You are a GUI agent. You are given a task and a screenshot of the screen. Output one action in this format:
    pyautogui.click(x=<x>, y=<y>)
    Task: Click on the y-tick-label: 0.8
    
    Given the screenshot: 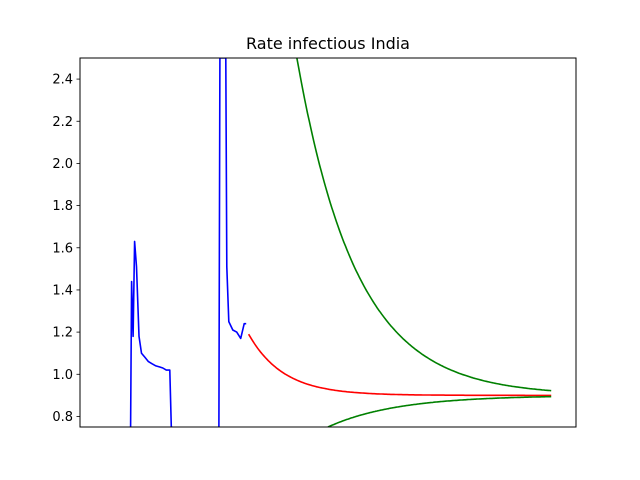 What is the action you would take?
    pyautogui.click(x=62, y=417)
    